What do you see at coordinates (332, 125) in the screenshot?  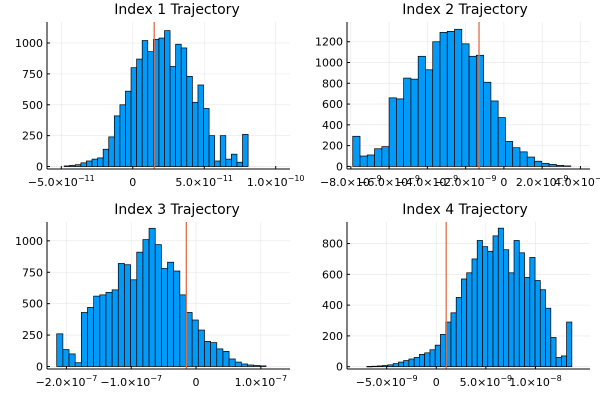 I see `y-tick-label: 400` at bounding box center [332, 125].